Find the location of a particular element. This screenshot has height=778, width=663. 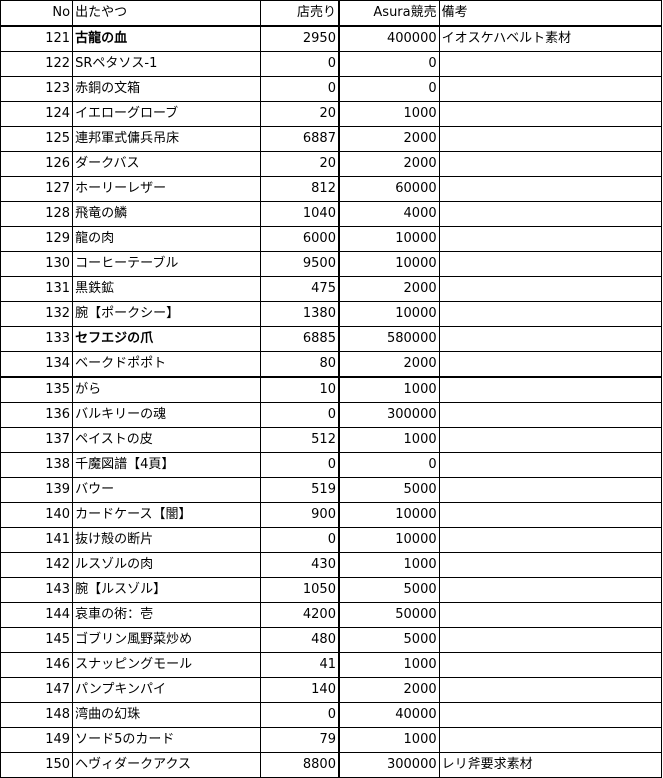

cell-name: 飛竜の鱗 is located at coordinates (167, 214).